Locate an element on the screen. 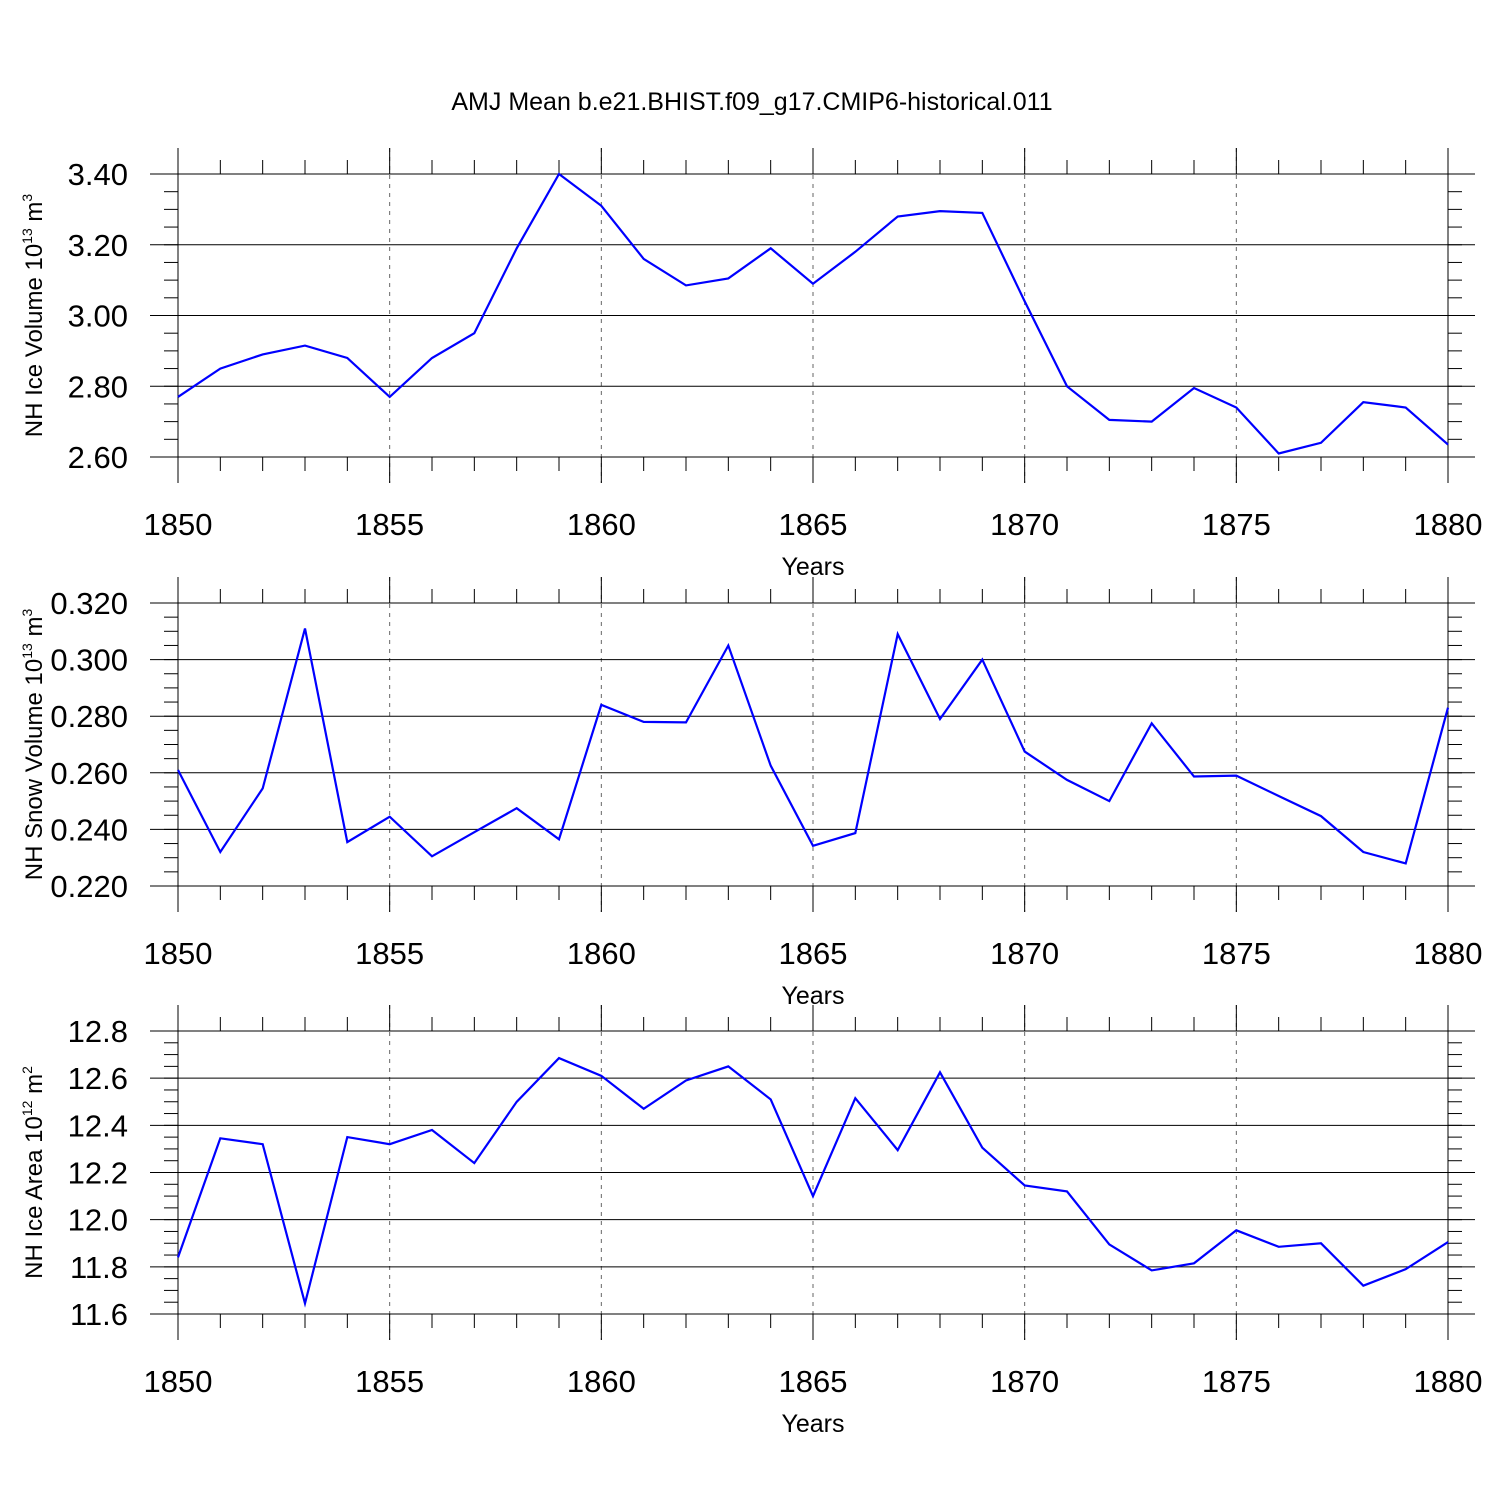 The width and height of the screenshot is (1500, 1500). y-tick-label: 12.8 is located at coordinates (98, 1031).